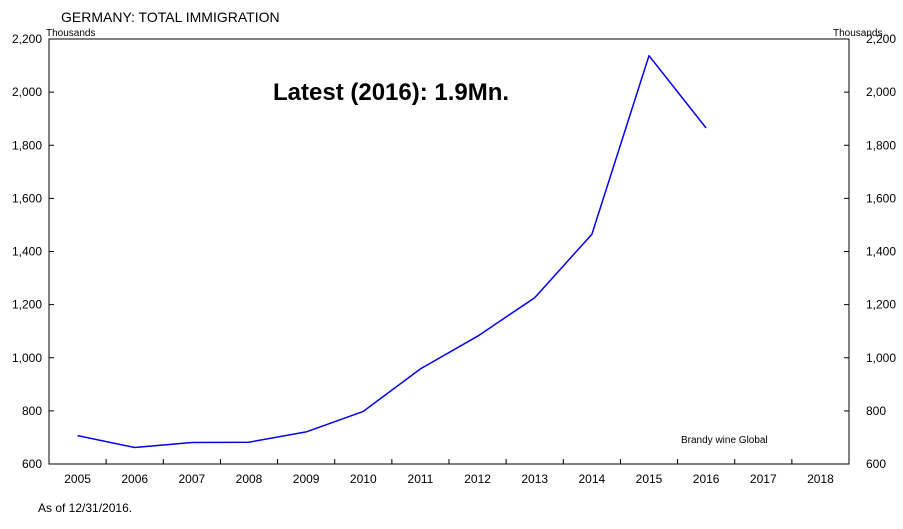 This screenshot has width=903, height=529. I want to click on x-tick-label: 2015, so click(649, 479).